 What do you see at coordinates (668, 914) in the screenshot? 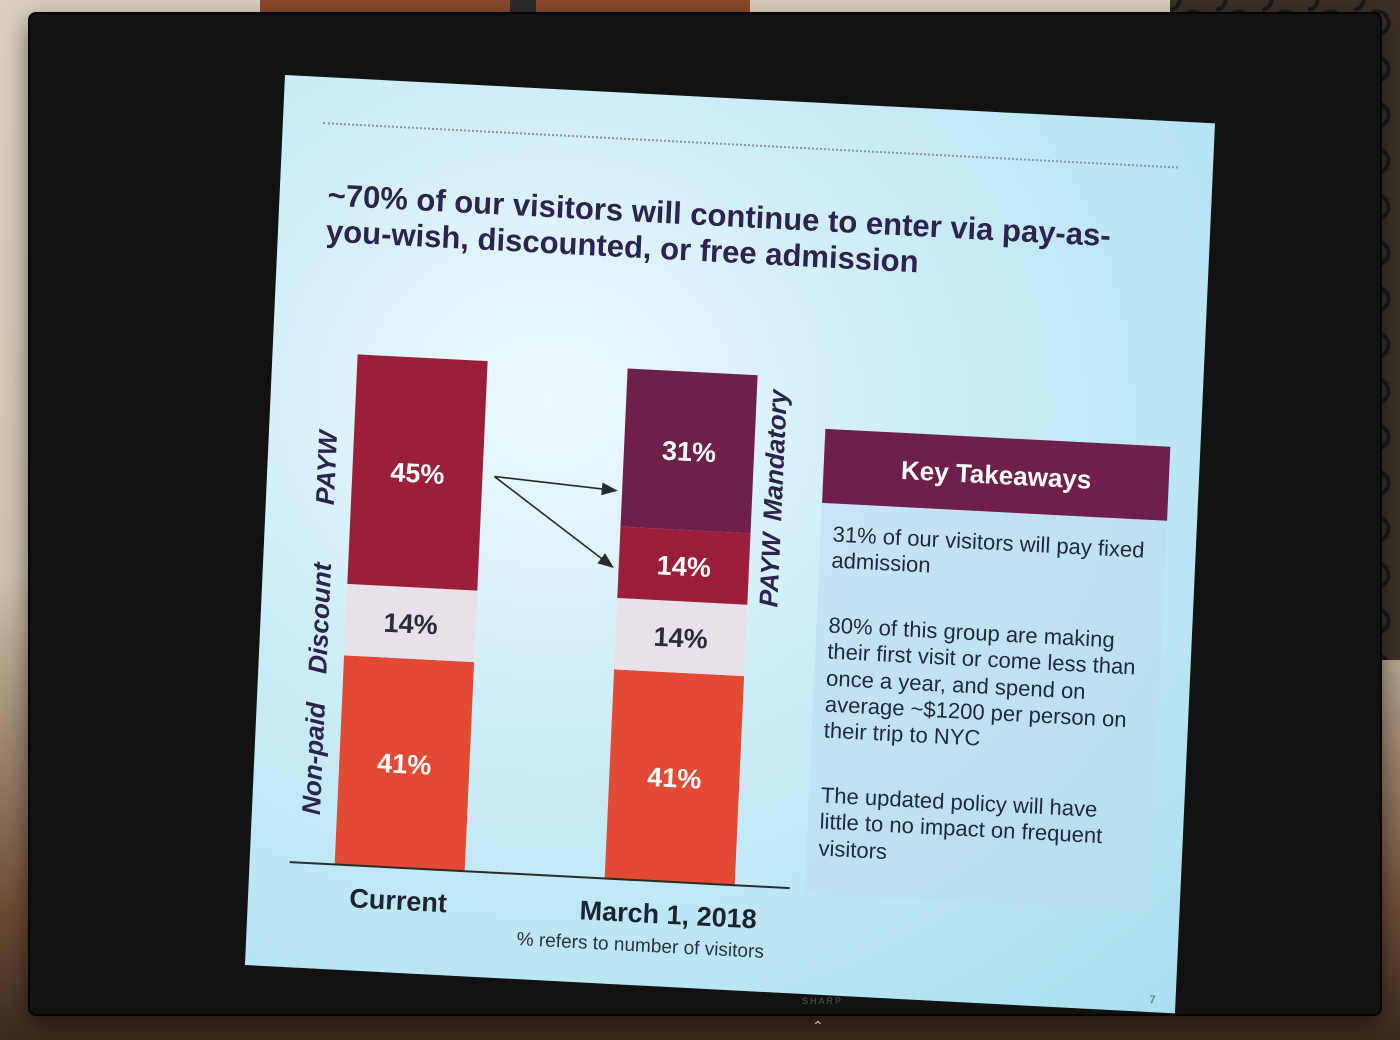
I see `category-label: March 1, 2018` at bounding box center [668, 914].